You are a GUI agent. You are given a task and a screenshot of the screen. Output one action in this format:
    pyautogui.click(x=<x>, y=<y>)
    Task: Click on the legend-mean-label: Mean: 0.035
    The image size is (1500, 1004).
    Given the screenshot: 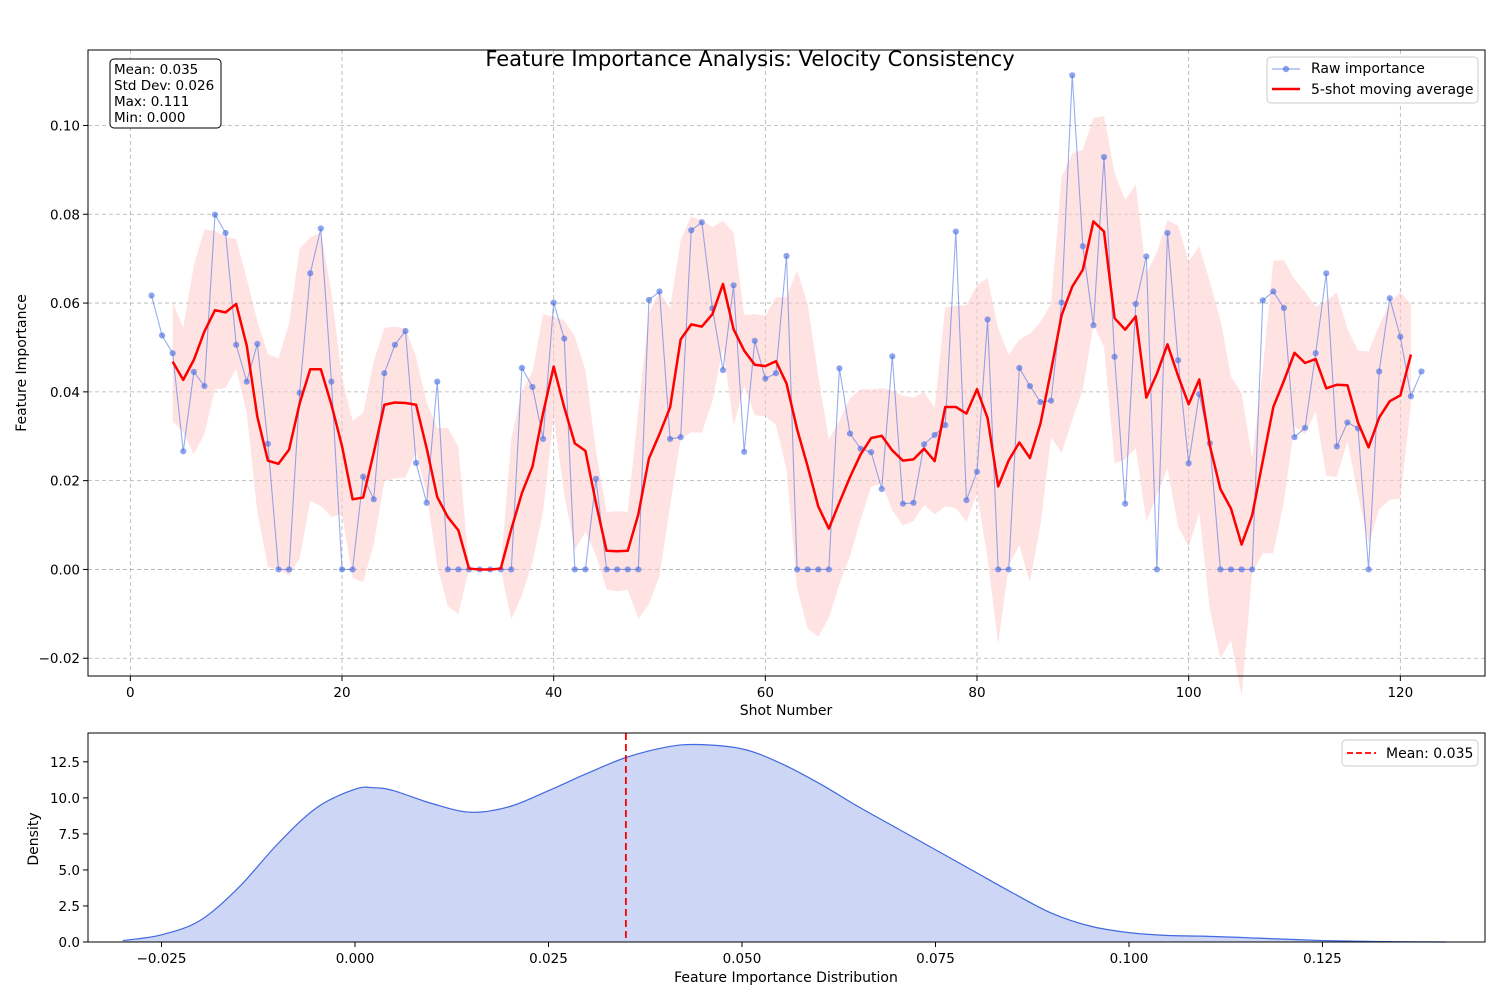 What is the action you would take?
    pyautogui.click(x=1429, y=754)
    